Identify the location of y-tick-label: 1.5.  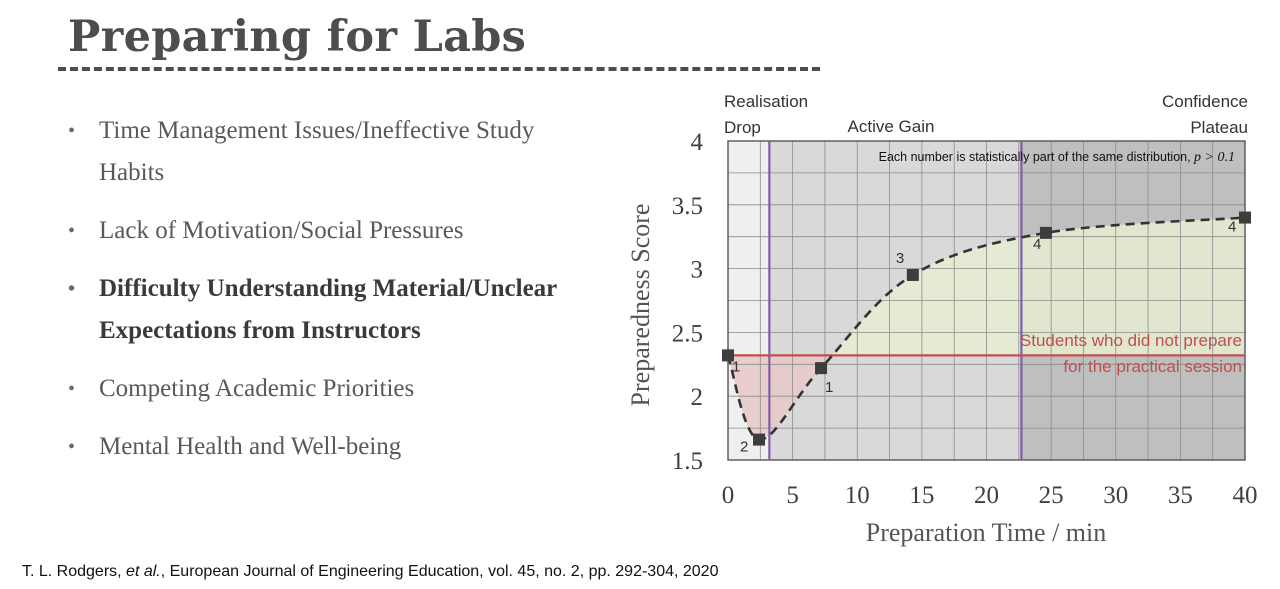
(687, 461).